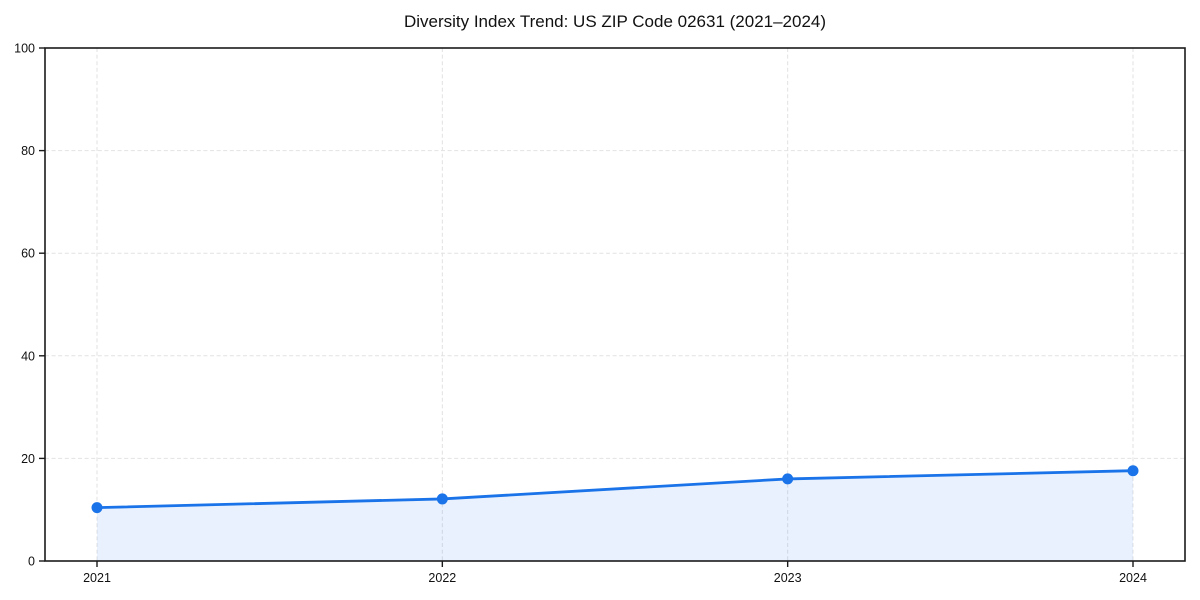  What do you see at coordinates (1133, 578) in the screenshot?
I see `x-tick-label: 2024` at bounding box center [1133, 578].